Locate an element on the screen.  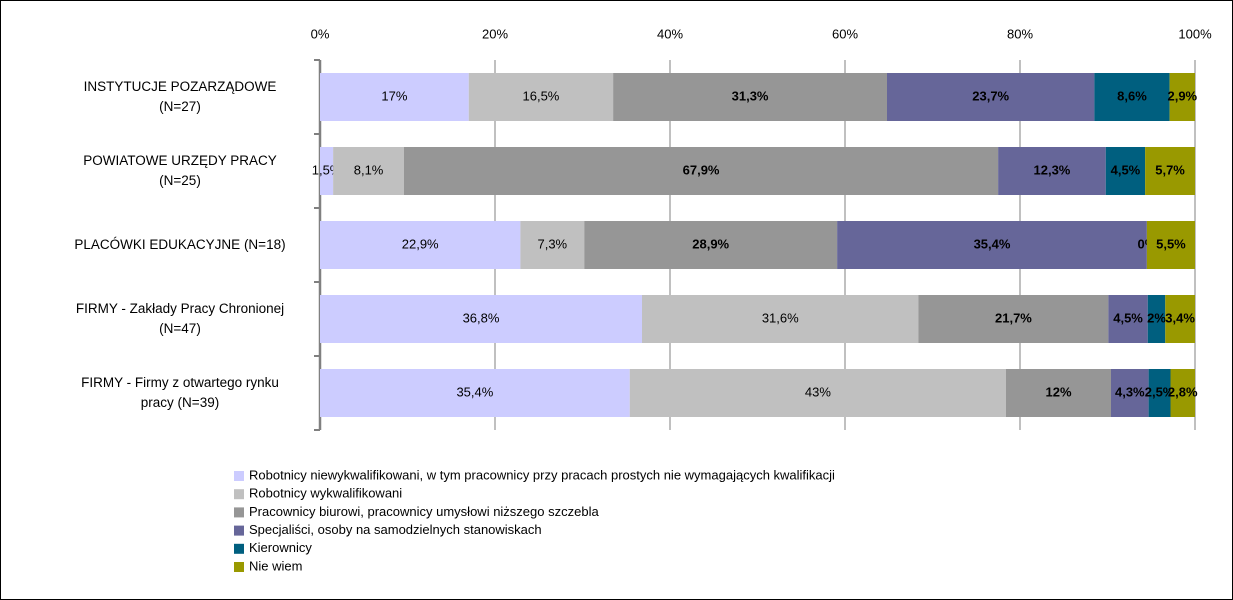
data-label: 22,9% is located at coordinates (420, 243).